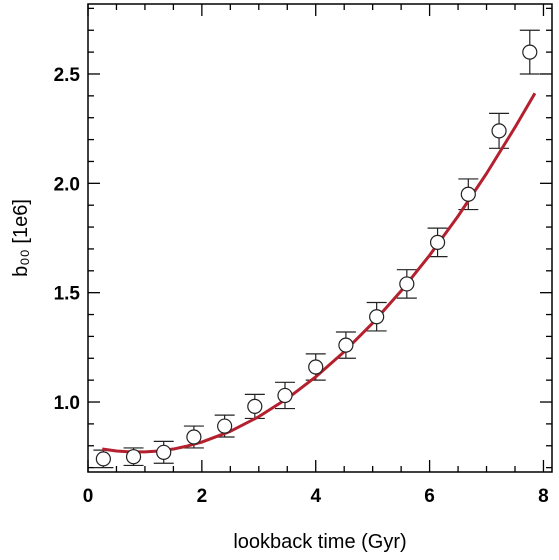 Image resolution: width=559 pixels, height=560 pixels. What do you see at coordinates (429, 496) in the screenshot?
I see `x-tick-label: 6` at bounding box center [429, 496].